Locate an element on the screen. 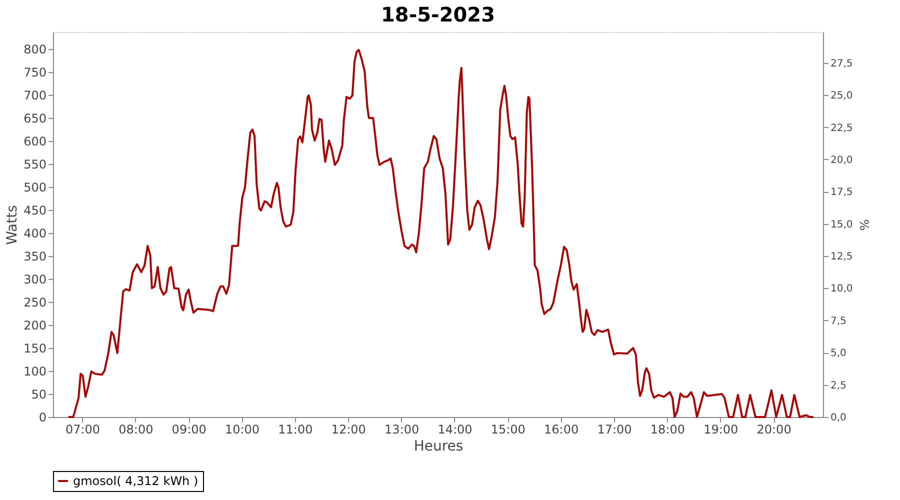 The height and width of the screenshot is (500, 900). y-tick-label: 600 is located at coordinates (35, 141).